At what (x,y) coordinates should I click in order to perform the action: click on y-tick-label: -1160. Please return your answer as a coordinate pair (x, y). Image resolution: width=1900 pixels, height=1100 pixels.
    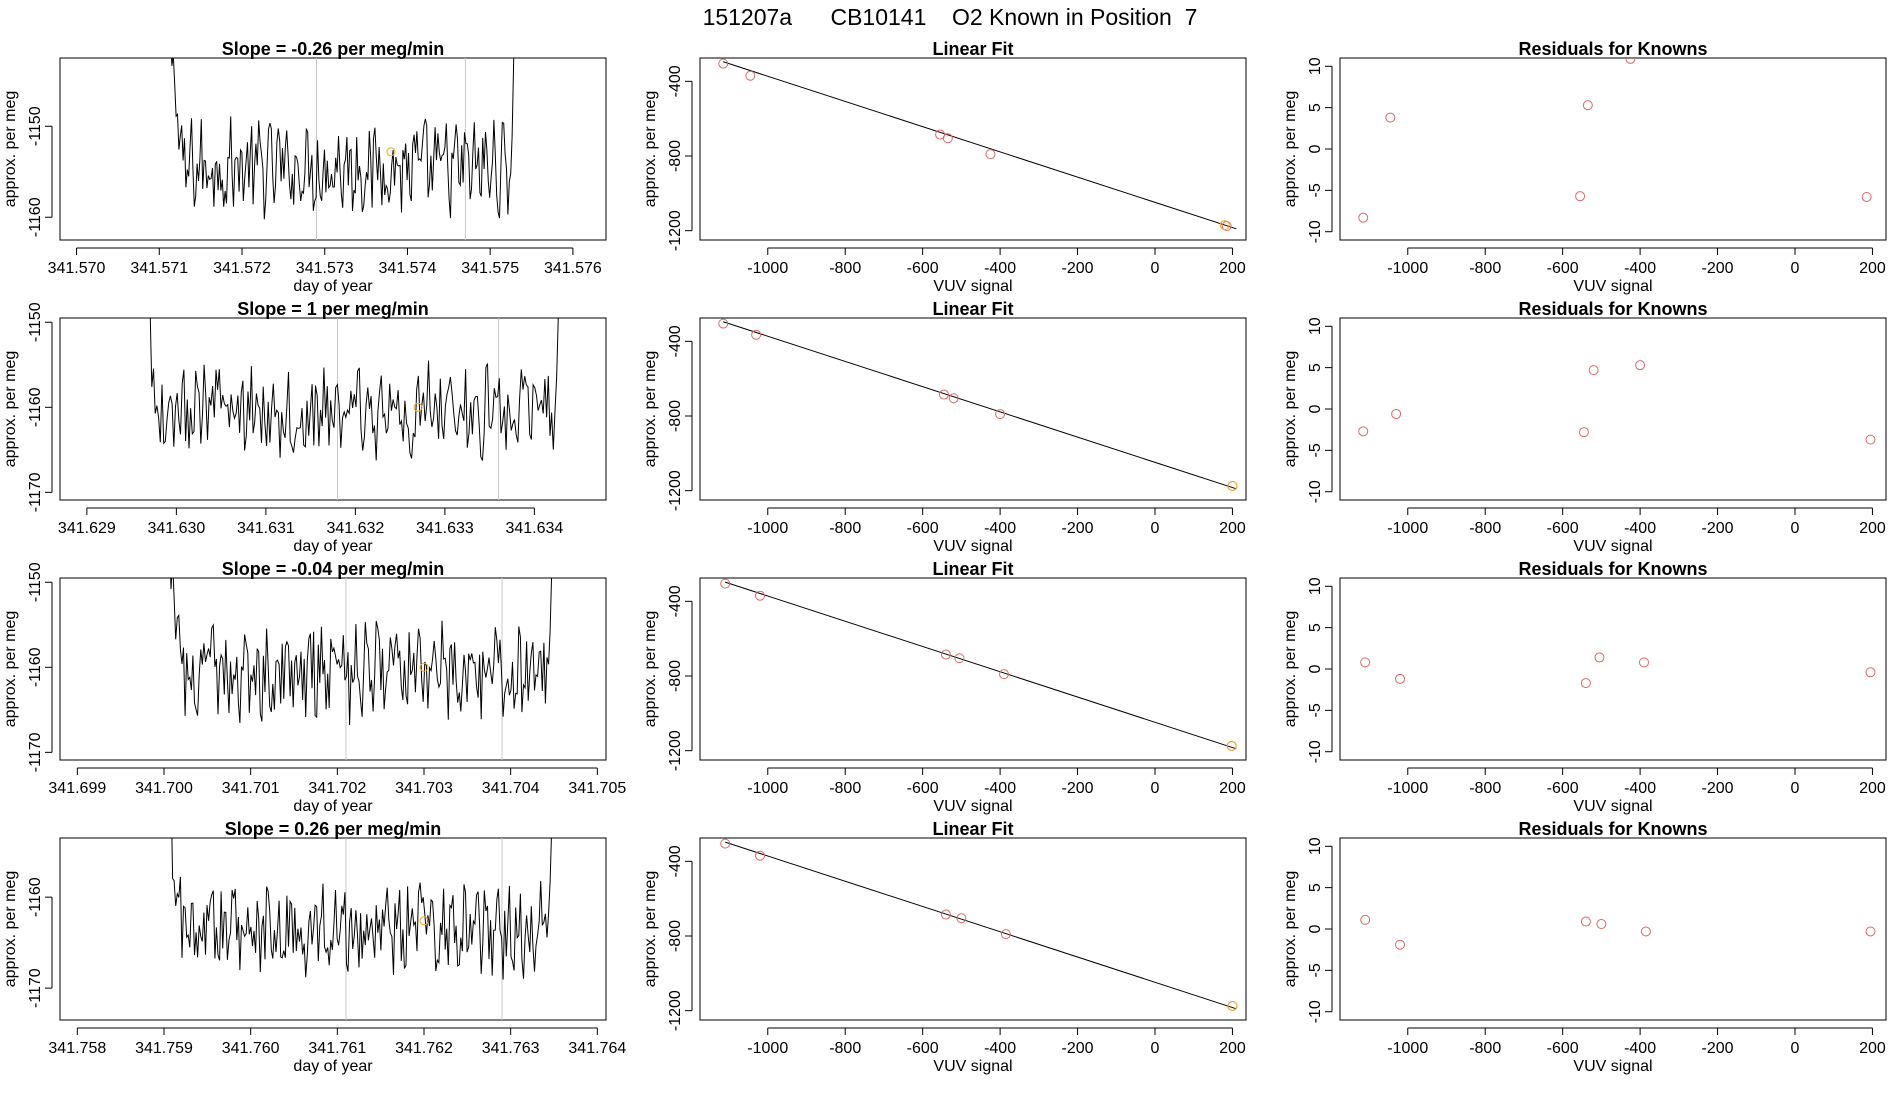
    Looking at the image, I should click on (35, 897).